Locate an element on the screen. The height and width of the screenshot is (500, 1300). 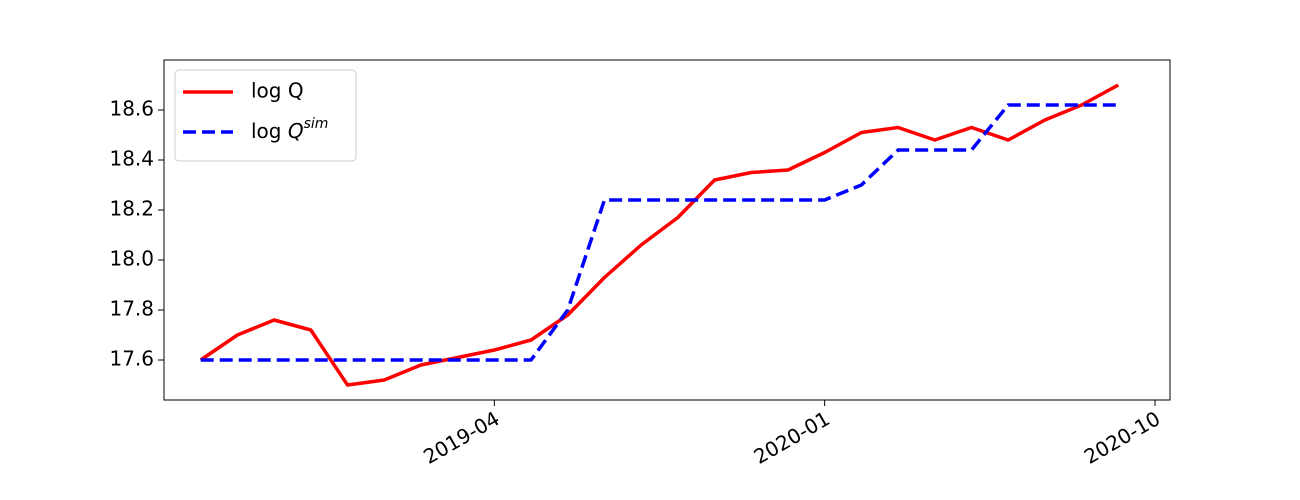
y-tick-label: 18.4 is located at coordinates (131, 159).